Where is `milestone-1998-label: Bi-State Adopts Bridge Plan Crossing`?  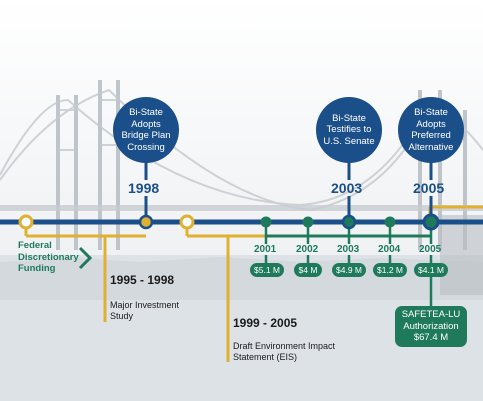 milestone-1998-label: Bi-State Adopts Bridge Plan Crossing is located at coordinates (146, 130).